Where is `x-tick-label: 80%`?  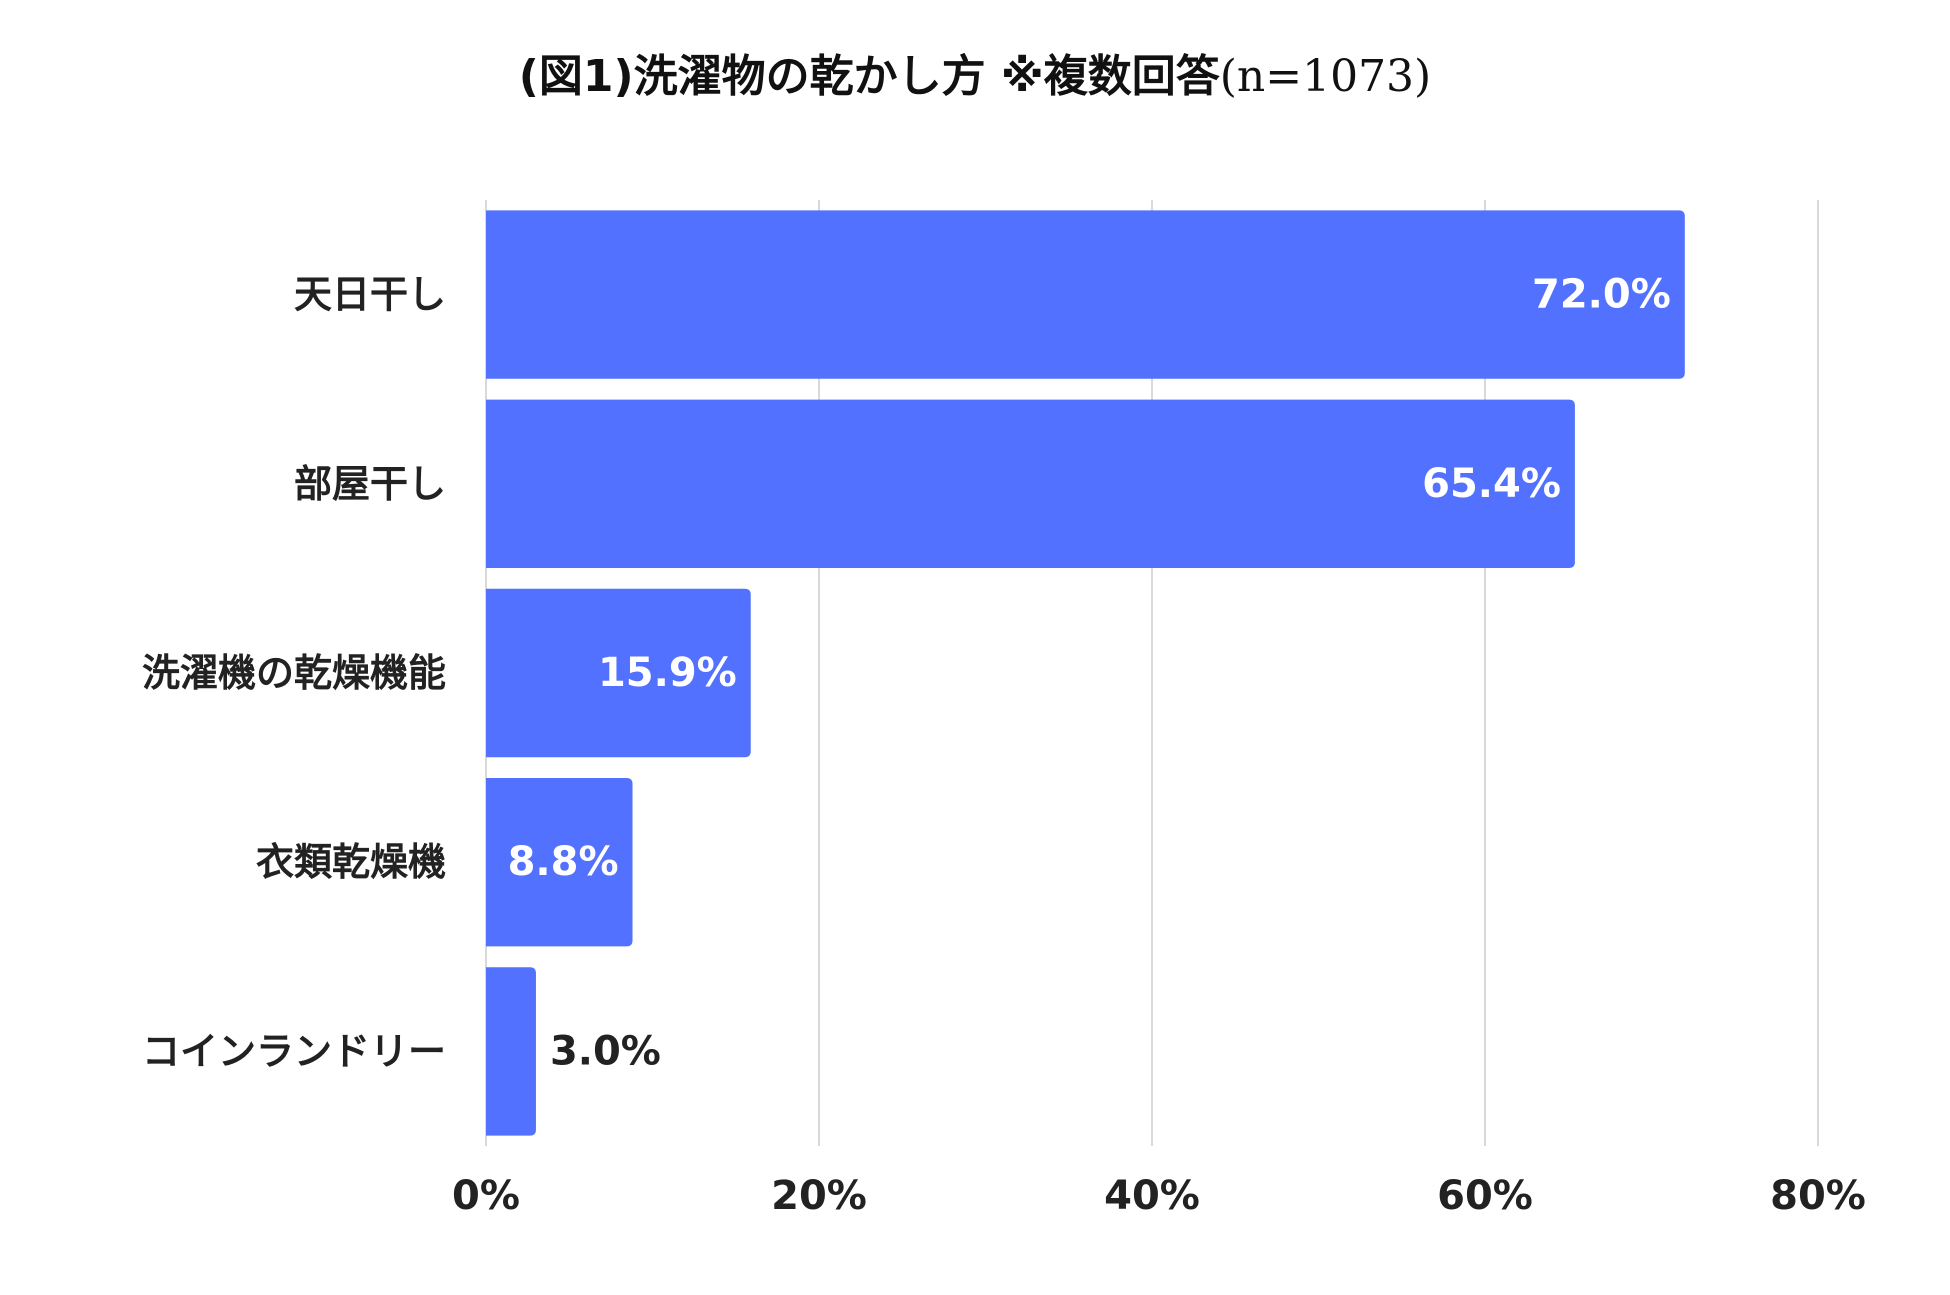
x-tick-label: 80% is located at coordinates (1818, 1196).